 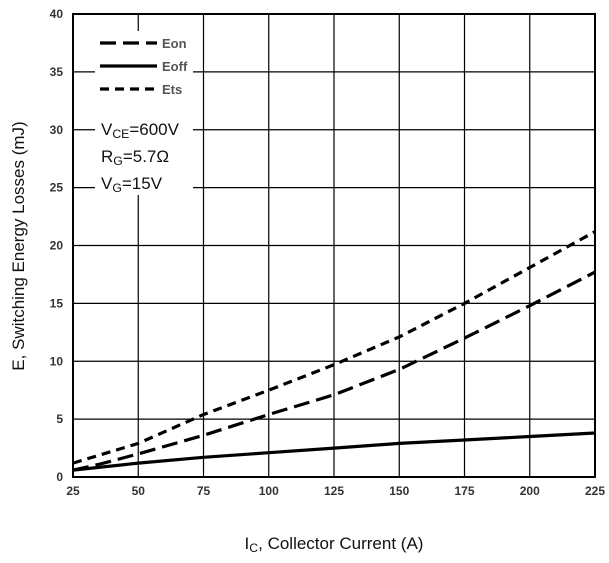 I want to click on x-axis-label: IC, Collector Current (A), so click(x=334, y=544).